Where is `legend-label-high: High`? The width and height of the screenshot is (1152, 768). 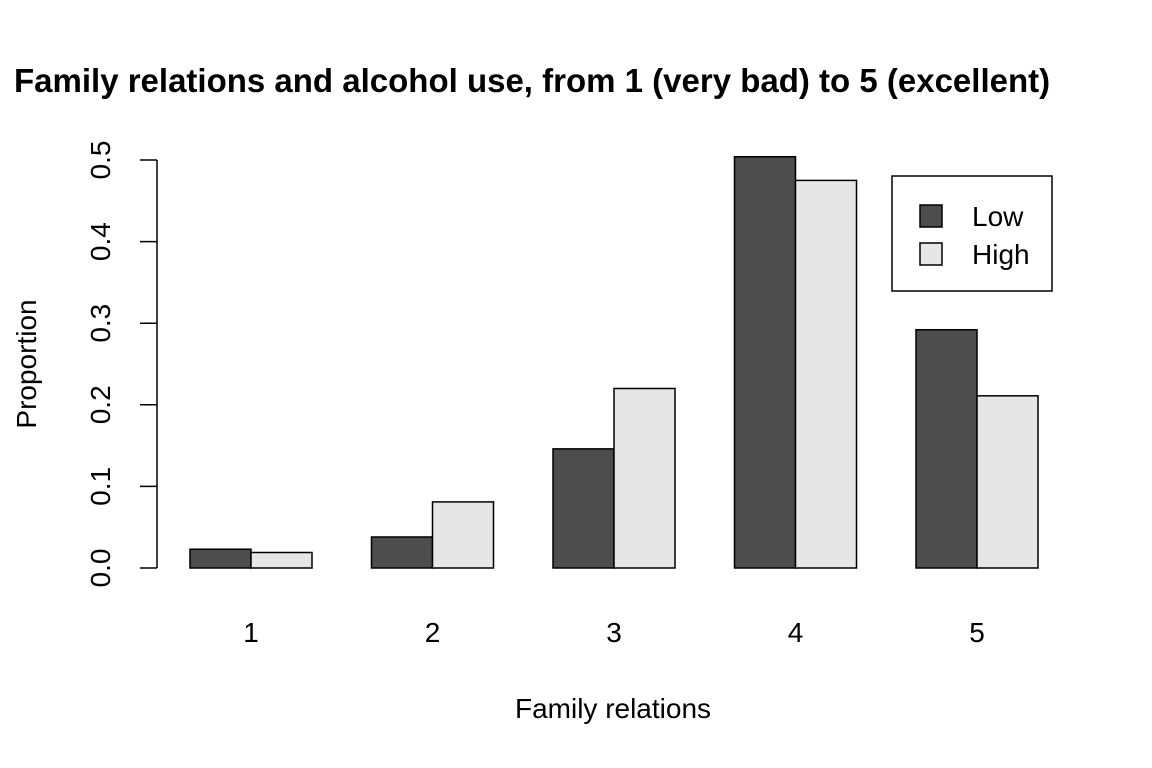 legend-label-high: High is located at coordinates (1001, 254).